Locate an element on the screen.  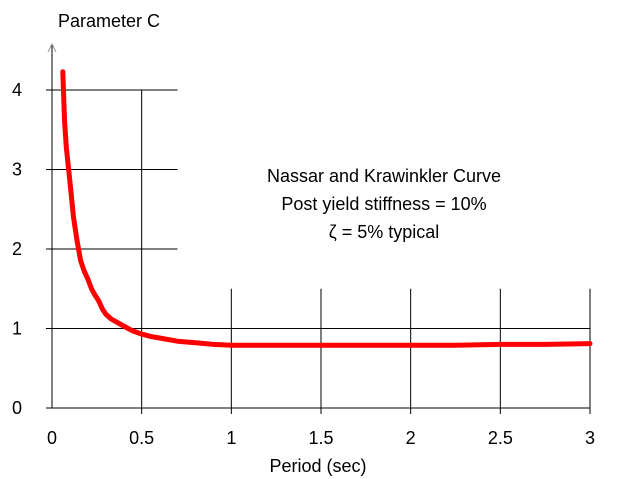
annotation-line-1: Nassar and Krawinkler Curve is located at coordinates (384, 176).